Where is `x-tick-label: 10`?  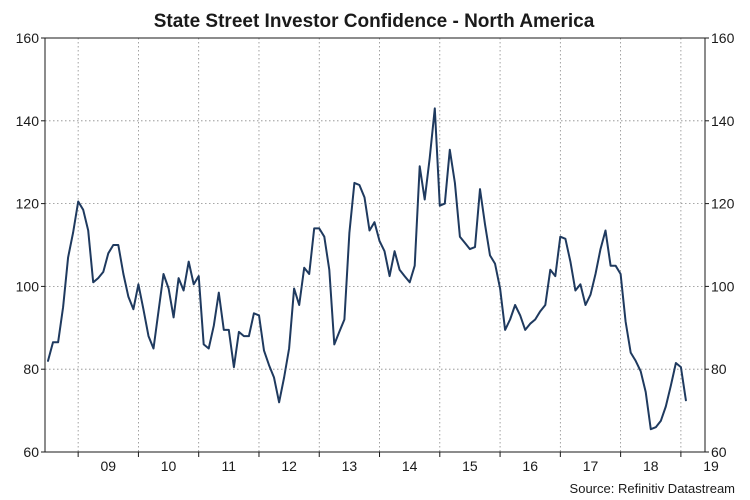
x-tick-label: 10 is located at coordinates (169, 466).